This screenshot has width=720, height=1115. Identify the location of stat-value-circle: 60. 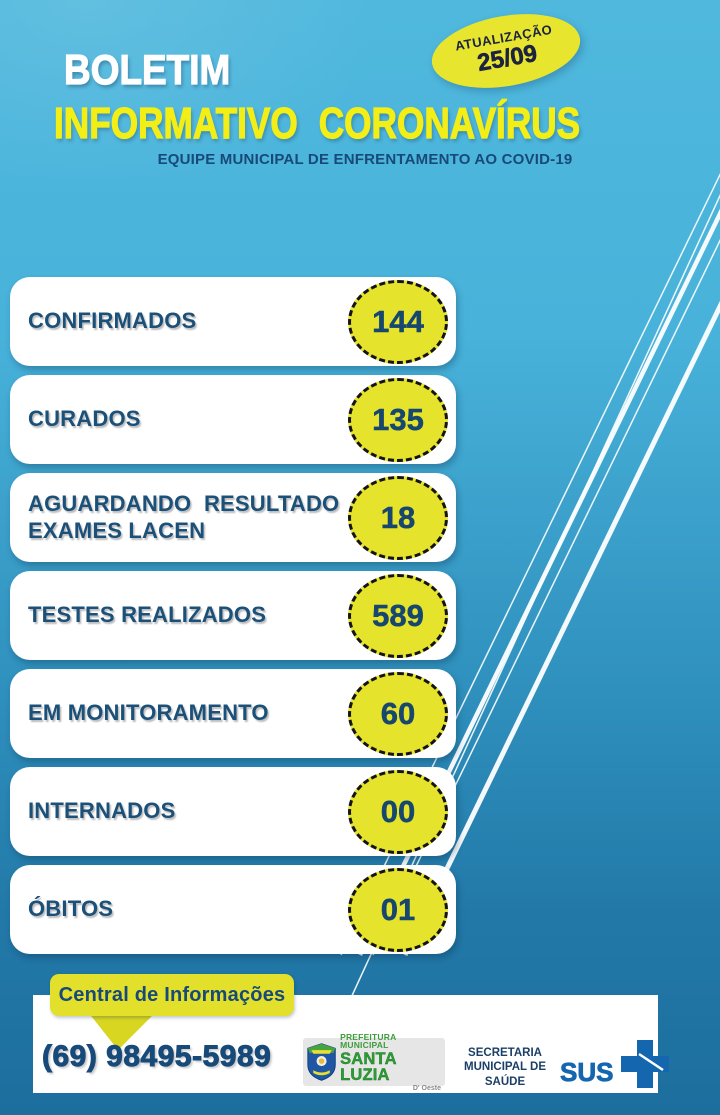
(398, 713).